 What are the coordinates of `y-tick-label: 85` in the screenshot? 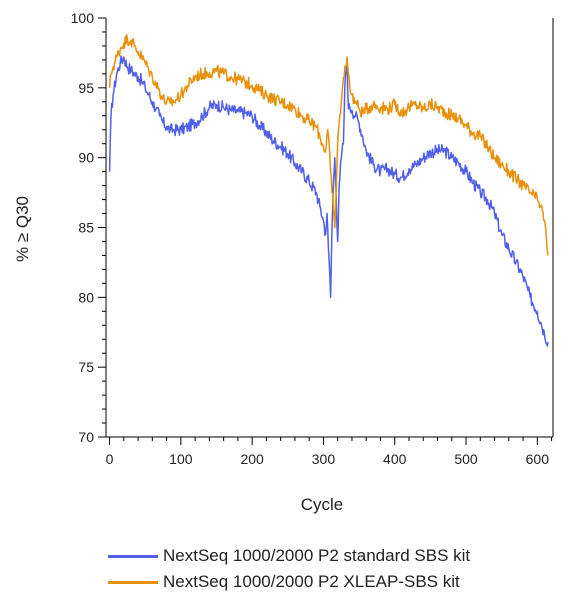 It's located at (86, 228).